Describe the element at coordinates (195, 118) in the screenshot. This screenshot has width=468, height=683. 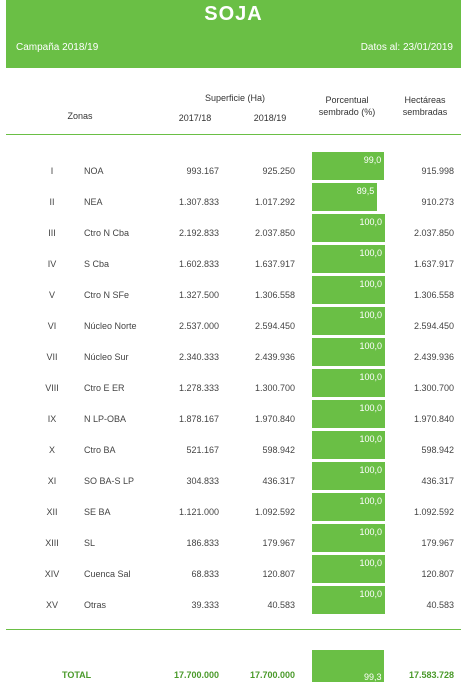
I see `year1-header: 2017/18` at that location.